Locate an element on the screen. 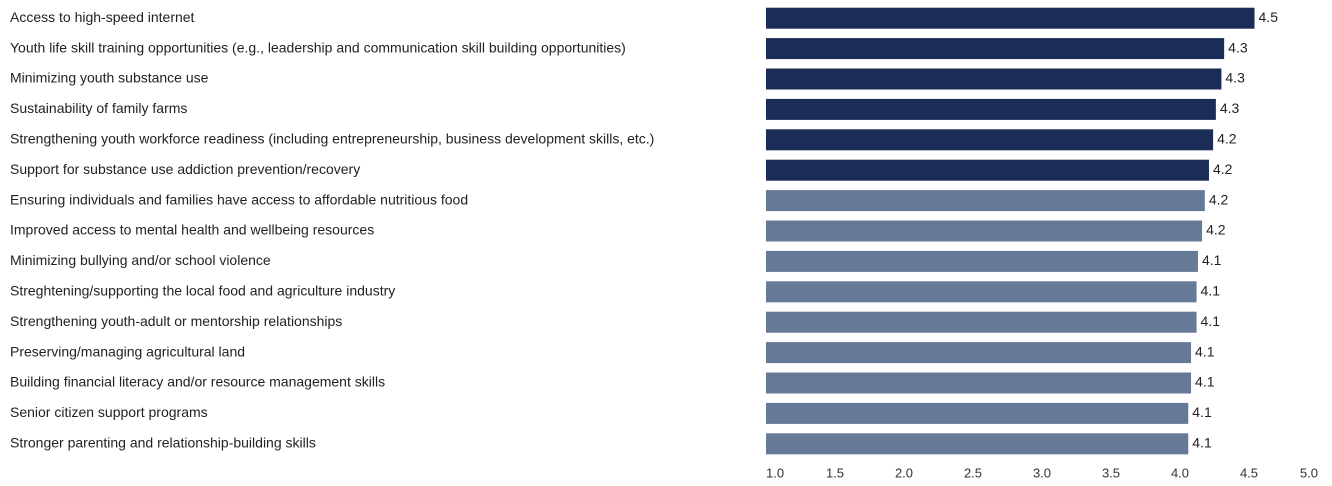  data-label: 4.5 is located at coordinates (1269, 17).